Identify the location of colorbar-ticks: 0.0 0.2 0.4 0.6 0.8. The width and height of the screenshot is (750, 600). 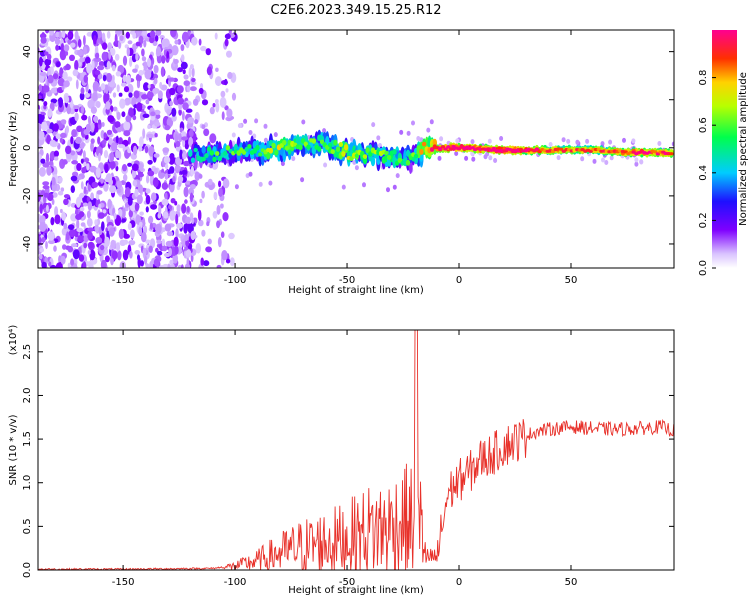
(707, 173).